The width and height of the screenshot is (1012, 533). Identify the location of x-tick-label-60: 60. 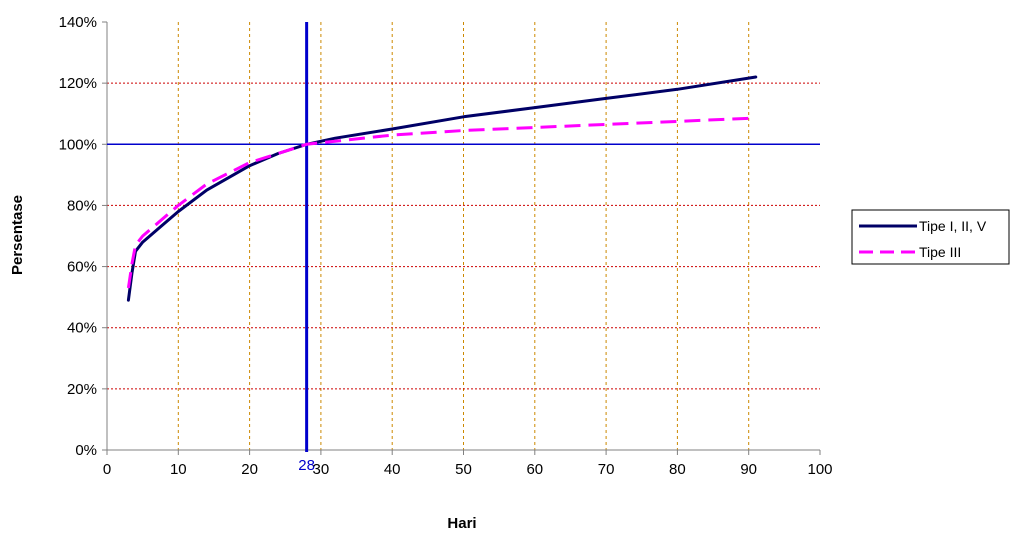
(534, 469).